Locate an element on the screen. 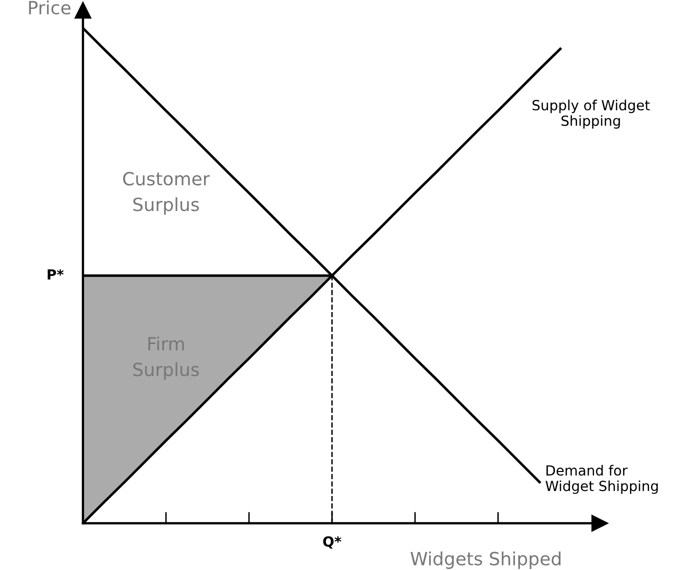 Image resolution: width=680 pixels, height=570 pixels. series-label: Supply of Widget Shipping is located at coordinates (591, 114).